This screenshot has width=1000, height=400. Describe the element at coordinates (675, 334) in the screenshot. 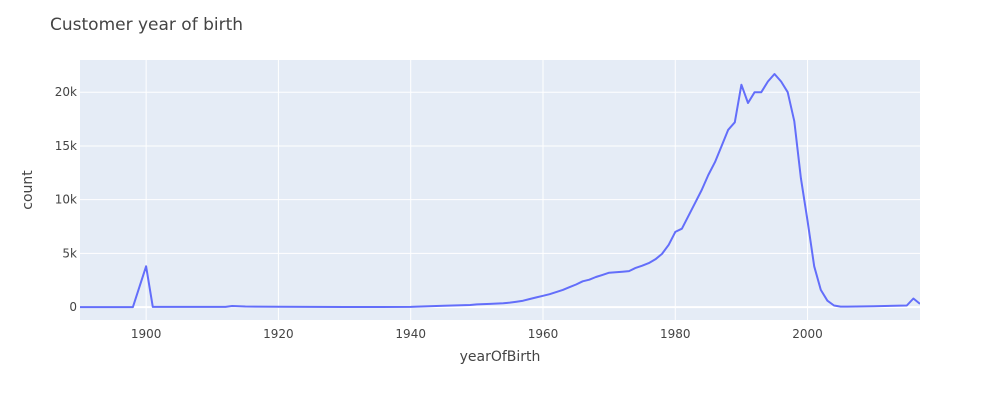

I see `x-tick-label: 1980` at that location.